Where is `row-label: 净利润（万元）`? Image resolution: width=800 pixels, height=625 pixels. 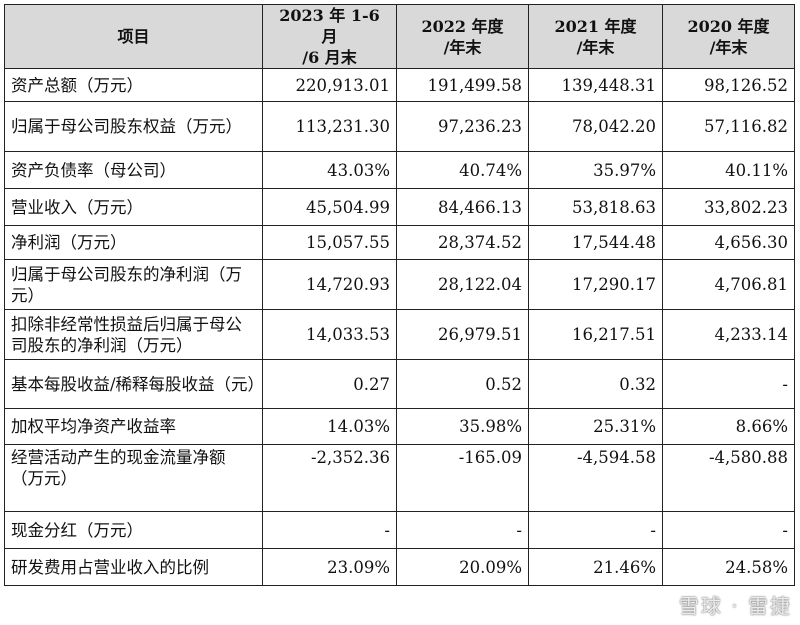 row-label: 净利润（万元） is located at coordinates (133, 242).